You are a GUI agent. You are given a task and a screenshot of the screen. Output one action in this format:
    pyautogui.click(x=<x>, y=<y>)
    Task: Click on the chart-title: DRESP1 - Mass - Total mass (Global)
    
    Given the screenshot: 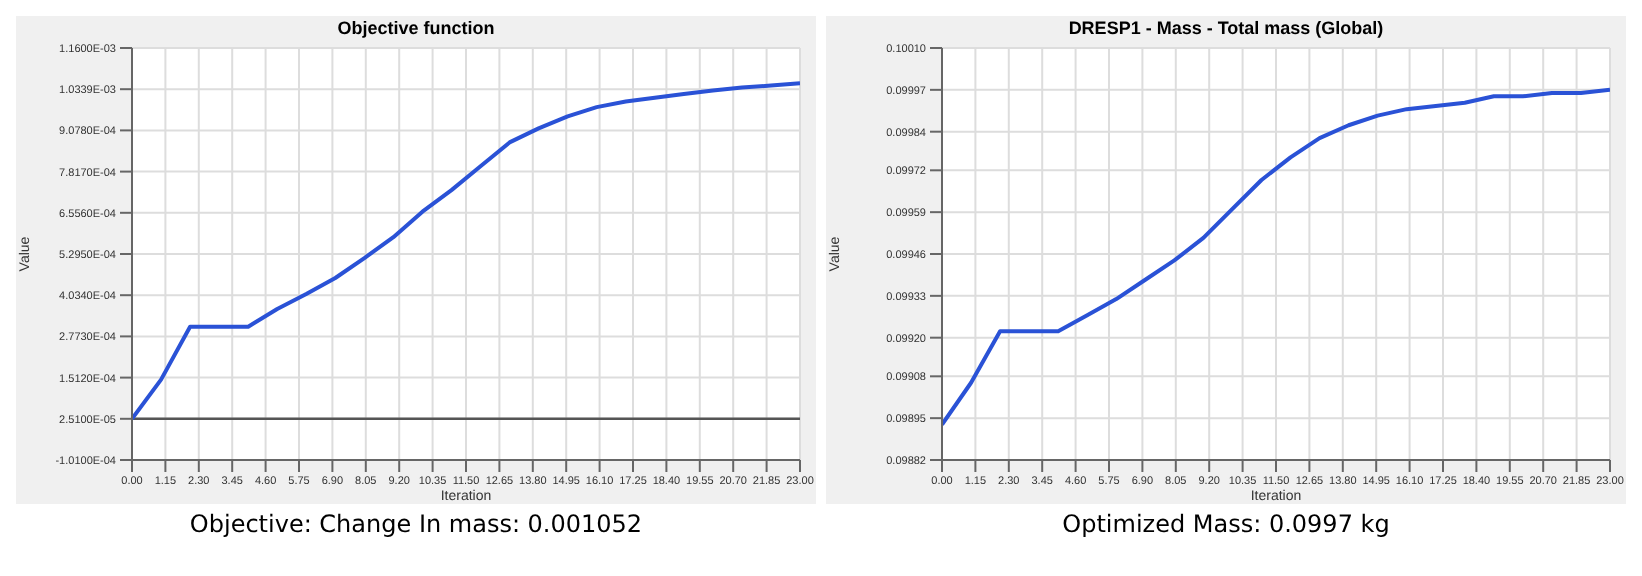 What is the action you would take?
    pyautogui.click(x=1226, y=28)
    